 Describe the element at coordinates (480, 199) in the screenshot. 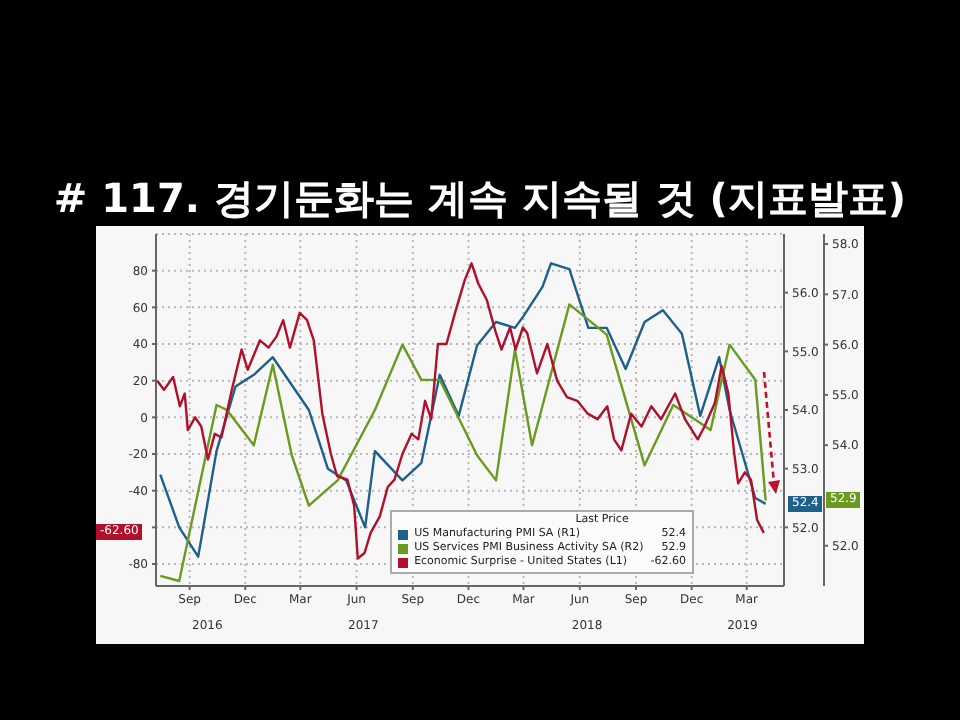

I see `chart-title: # 117. 경기둔화는 계속 지속될 것 (지표발표)` at that location.